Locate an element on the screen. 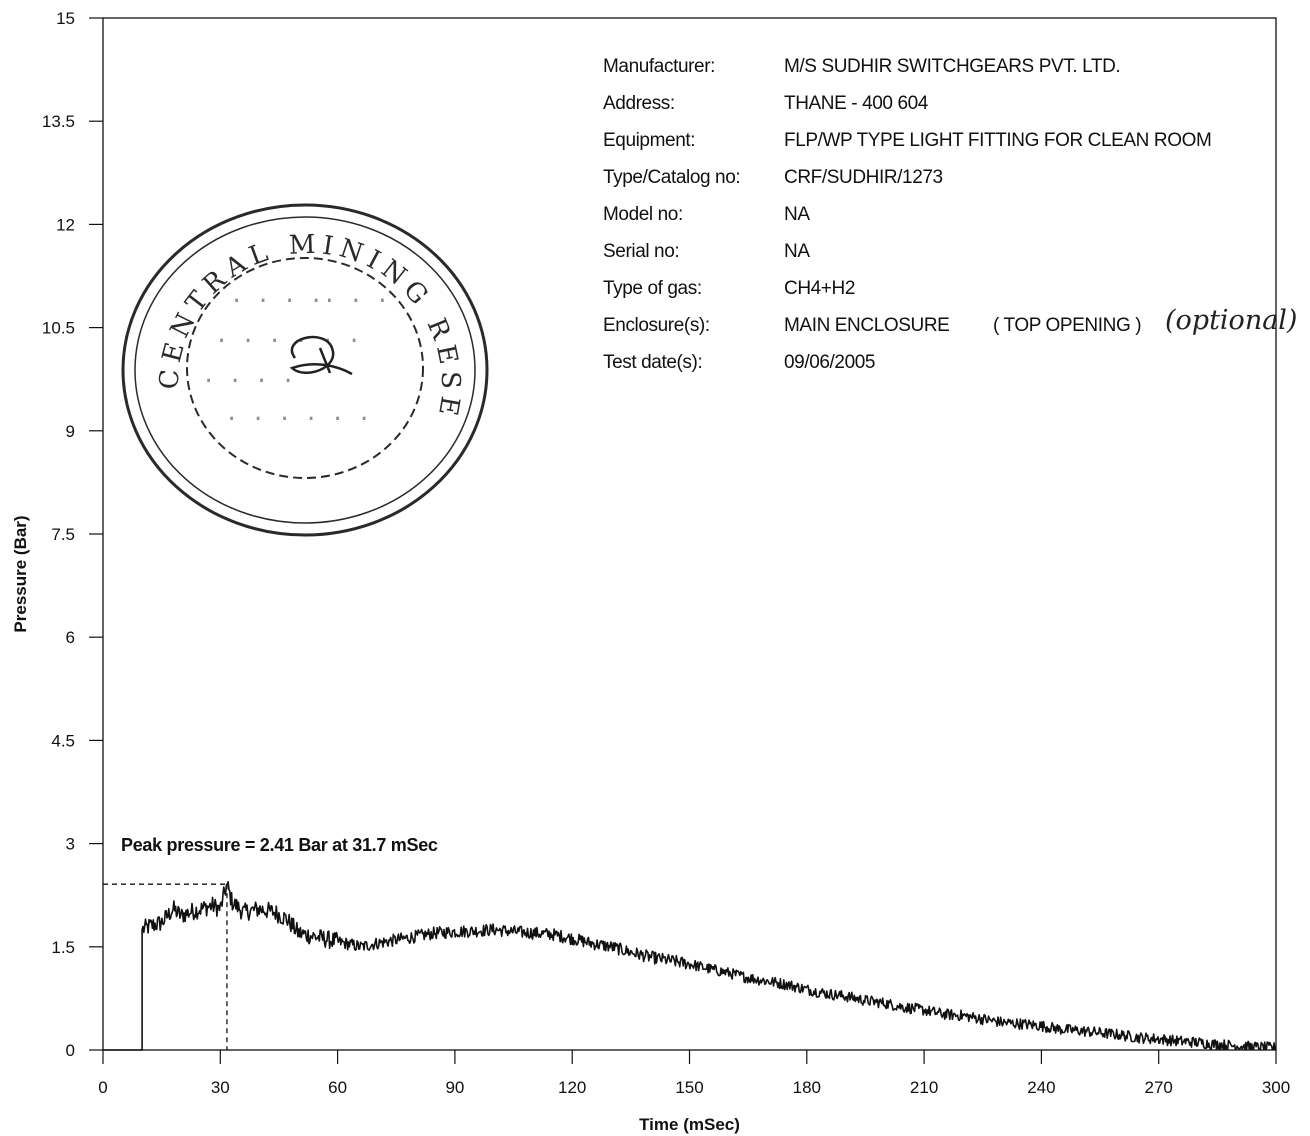  model-label: Model no: is located at coordinates (643, 214).